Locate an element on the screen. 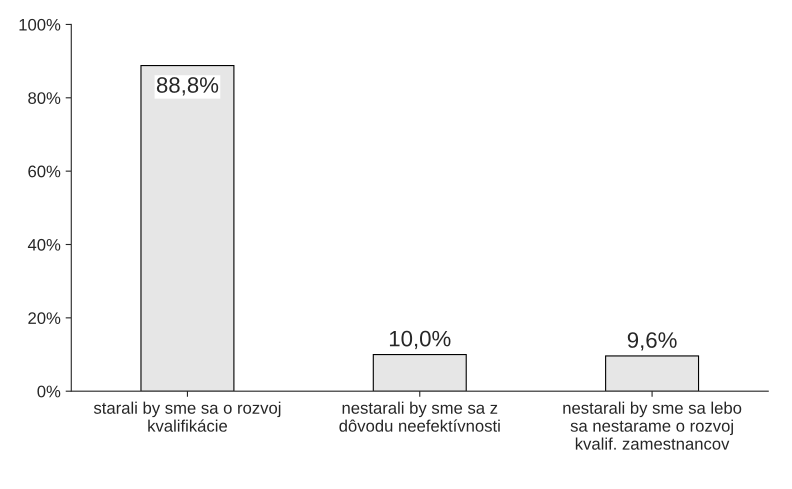 Image resolution: width=792 pixels, height=489 pixels. y-tick-label: 20% is located at coordinates (44, 318).